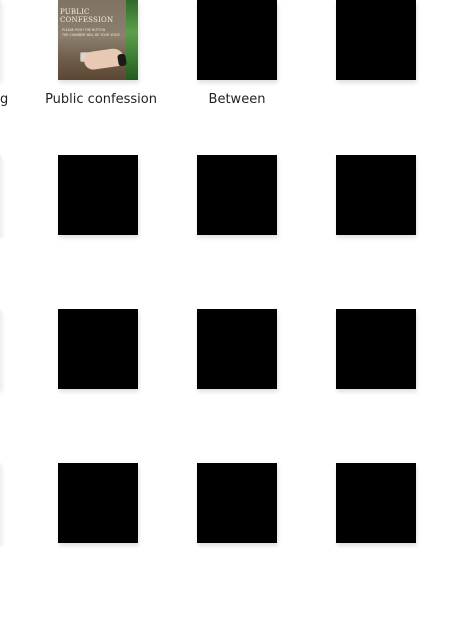 The height and width of the screenshot is (617, 471). Describe the element at coordinates (237, 40) in the screenshot. I see `thumbnail-between` at that location.